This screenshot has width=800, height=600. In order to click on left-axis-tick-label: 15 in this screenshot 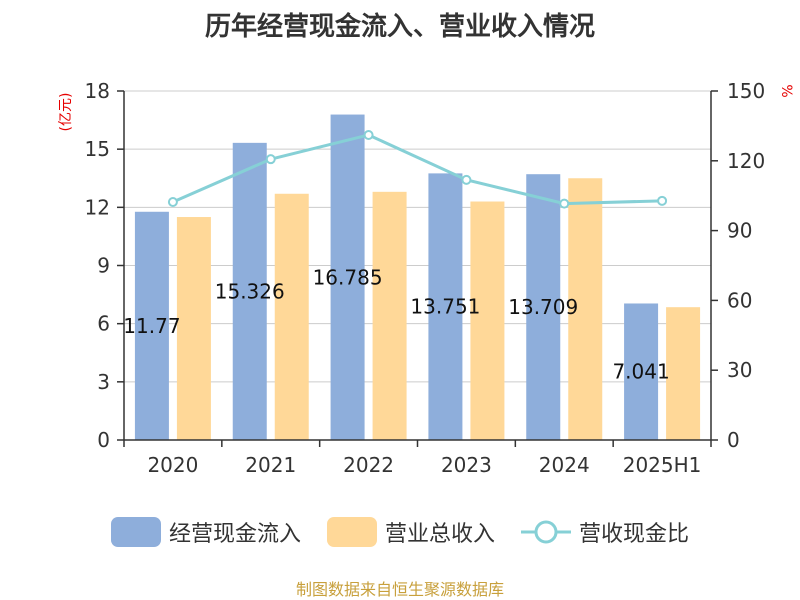, I will do `click(97, 149)`.